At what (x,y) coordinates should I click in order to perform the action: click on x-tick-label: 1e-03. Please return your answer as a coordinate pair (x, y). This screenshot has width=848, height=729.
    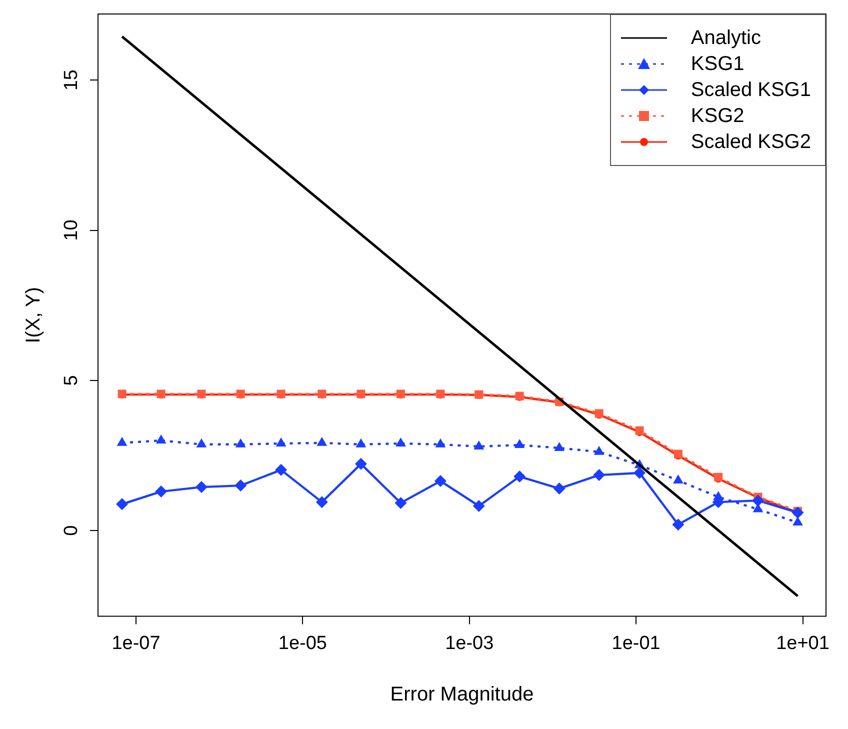
    Looking at the image, I should click on (469, 643).